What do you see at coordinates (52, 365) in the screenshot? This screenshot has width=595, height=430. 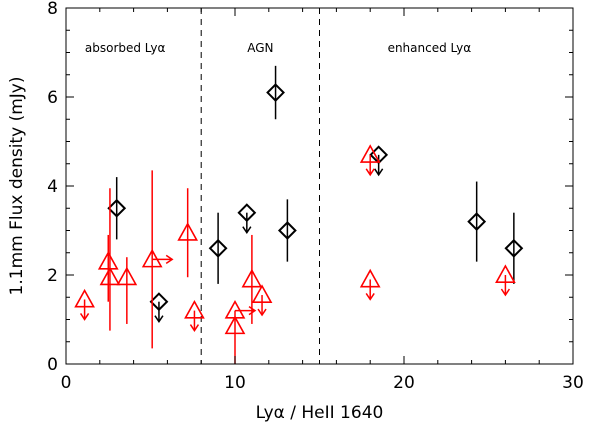 I see `y-tick-label: 0` at bounding box center [52, 365].